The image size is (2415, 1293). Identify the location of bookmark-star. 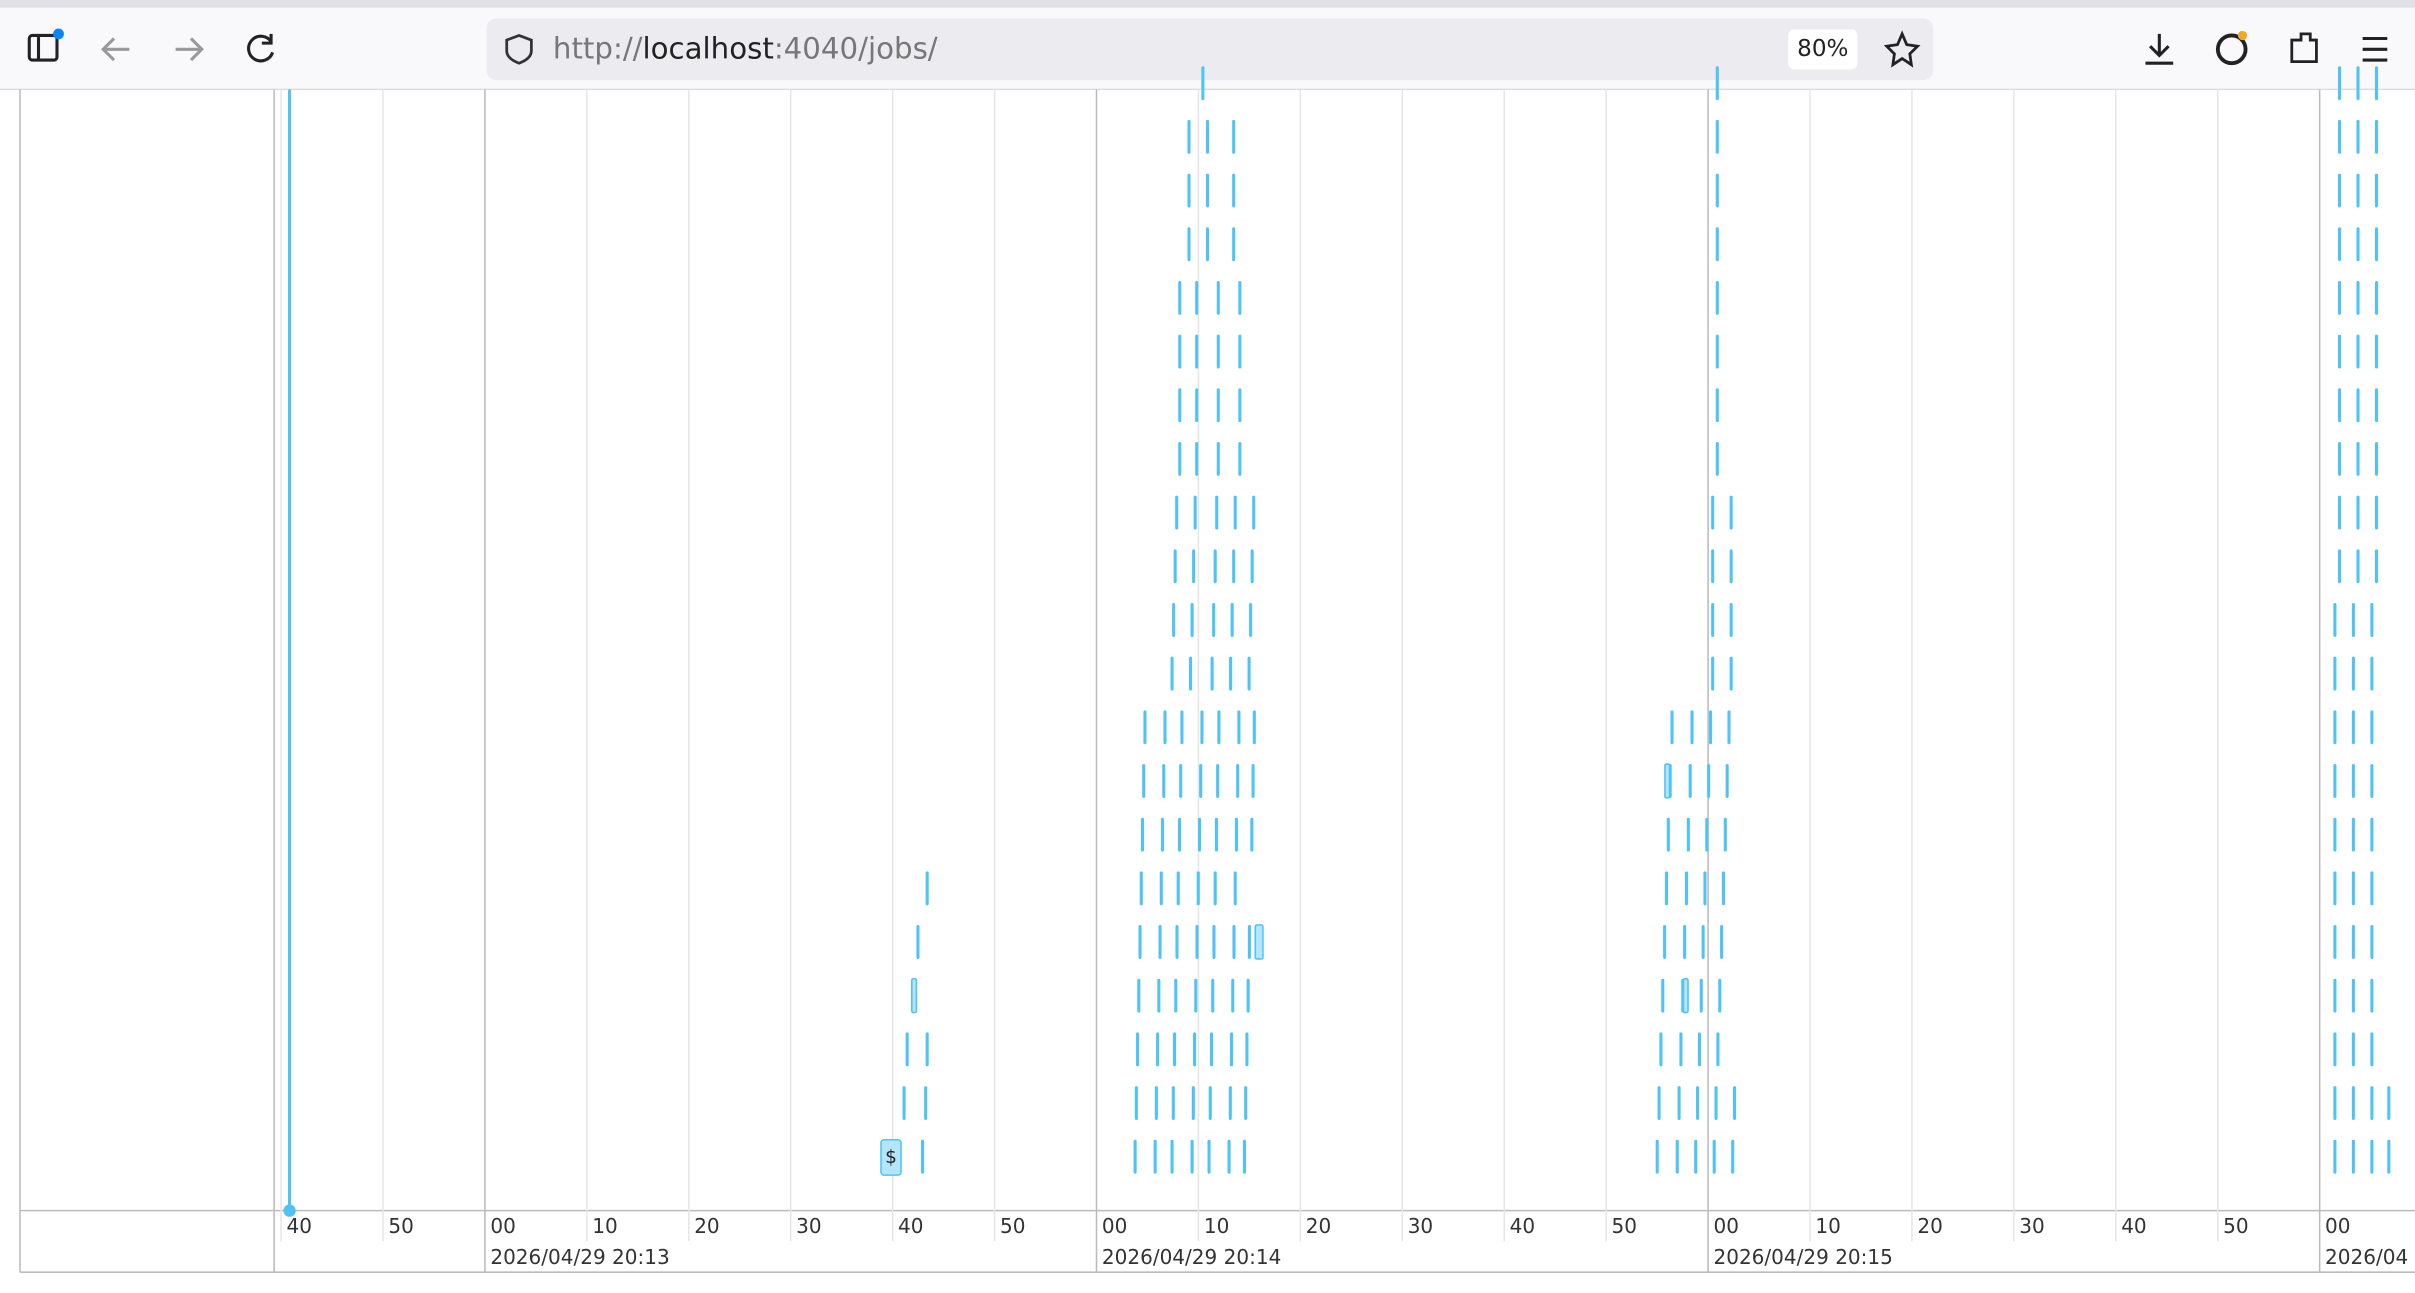
(1902, 49).